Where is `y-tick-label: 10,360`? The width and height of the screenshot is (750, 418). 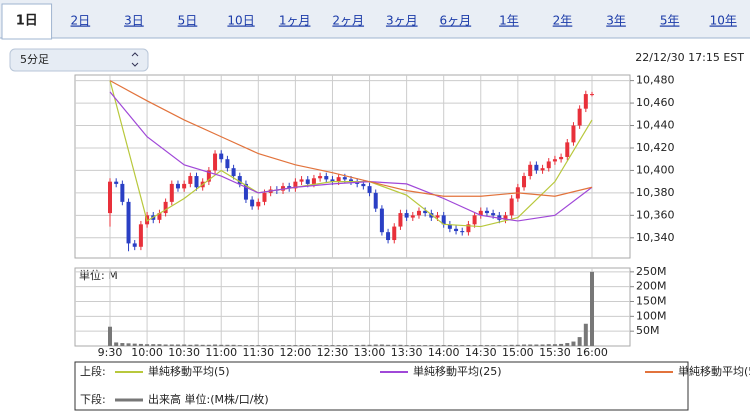
y-tick-label: 10,360 is located at coordinates (655, 214).